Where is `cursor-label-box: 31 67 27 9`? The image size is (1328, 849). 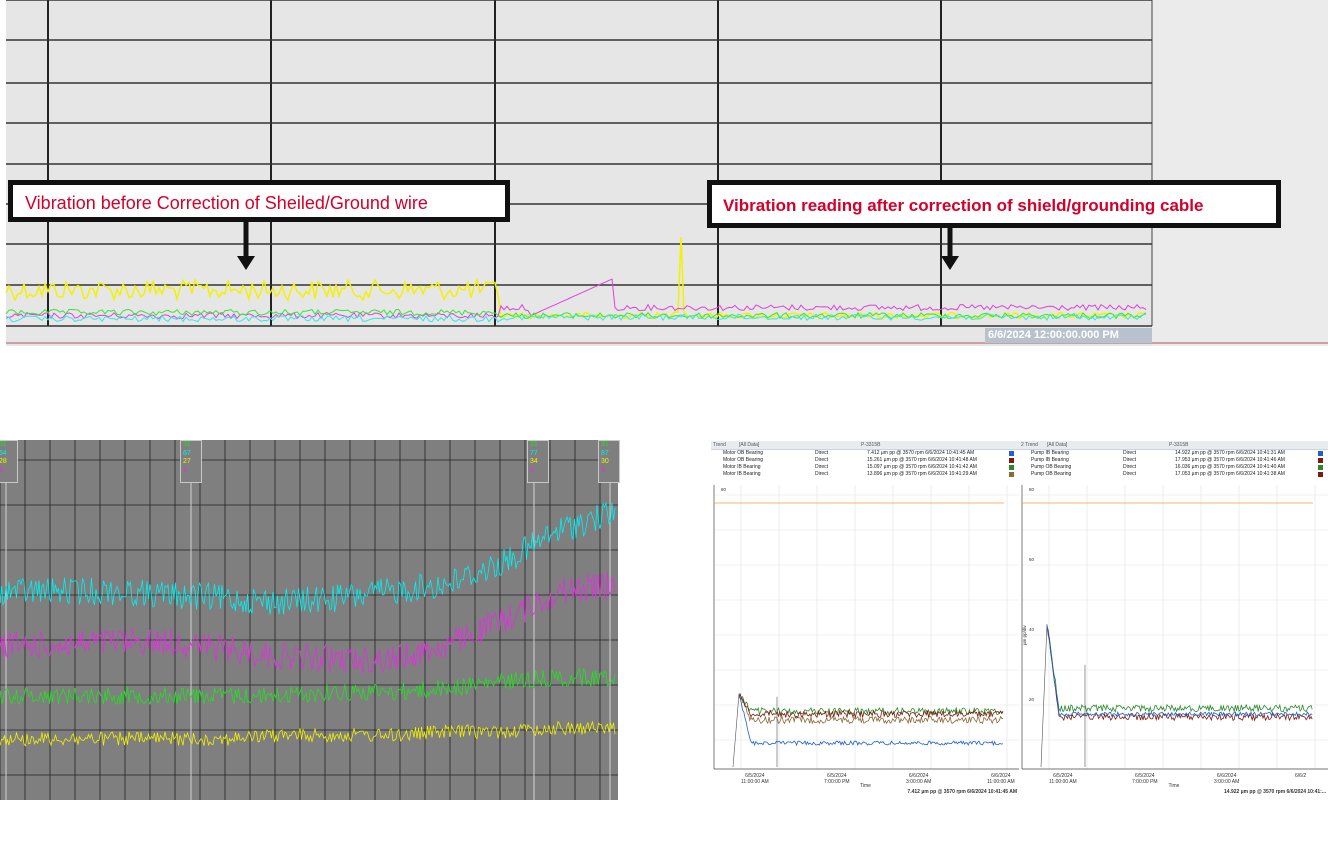
cursor-label-box: 31 67 27 9 is located at coordinates (191, 461).